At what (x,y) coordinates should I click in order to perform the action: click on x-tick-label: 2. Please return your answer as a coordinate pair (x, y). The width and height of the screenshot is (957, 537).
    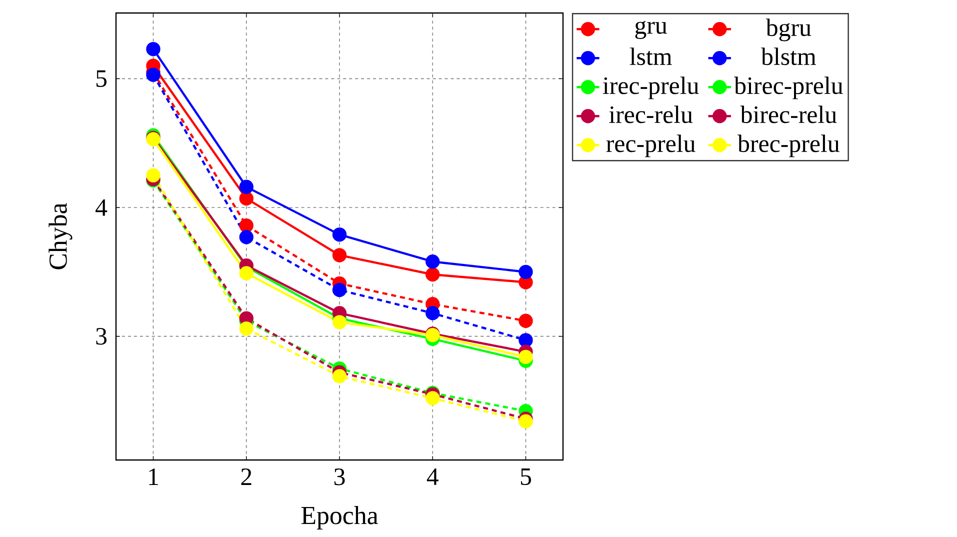
    Looking at the image, I should click on (246, 476).